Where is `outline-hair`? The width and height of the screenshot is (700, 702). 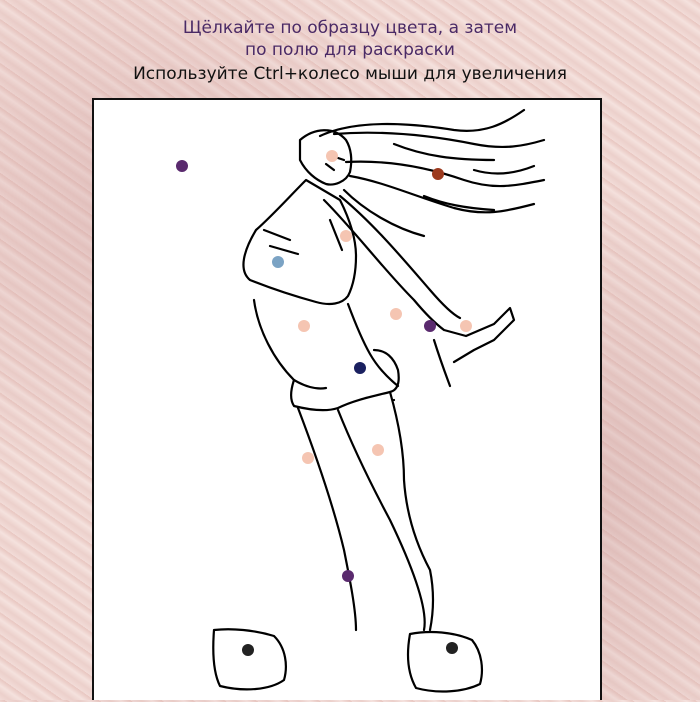 outline-hair is located at coordinates (432, 173).